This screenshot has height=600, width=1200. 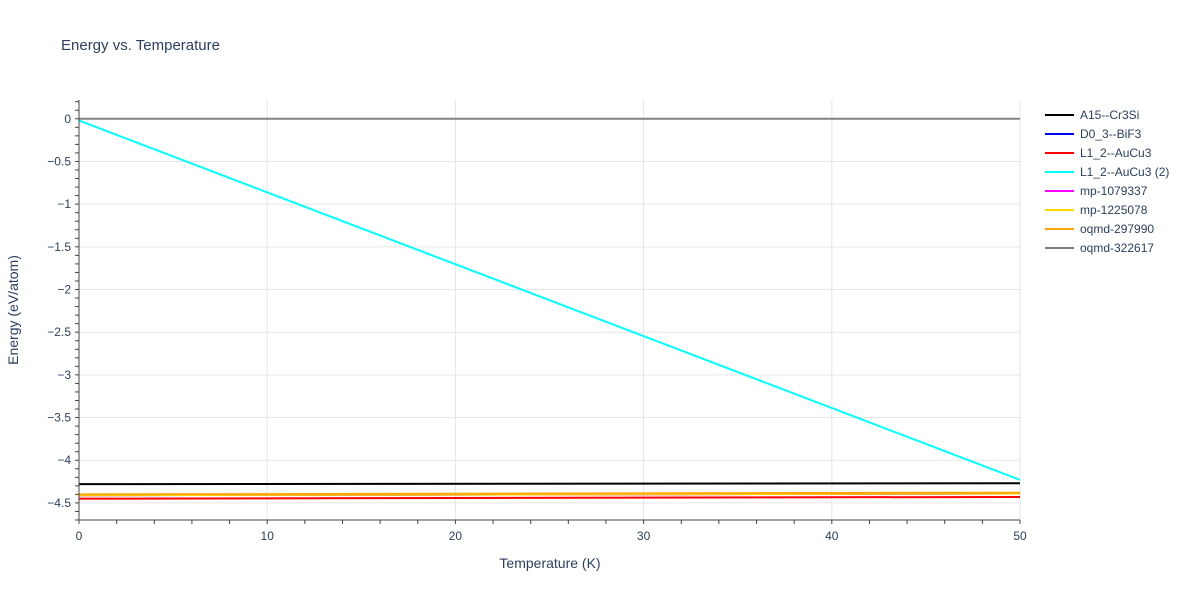 I want to click on y-tick-label: −2, so click(x=64, y=290).